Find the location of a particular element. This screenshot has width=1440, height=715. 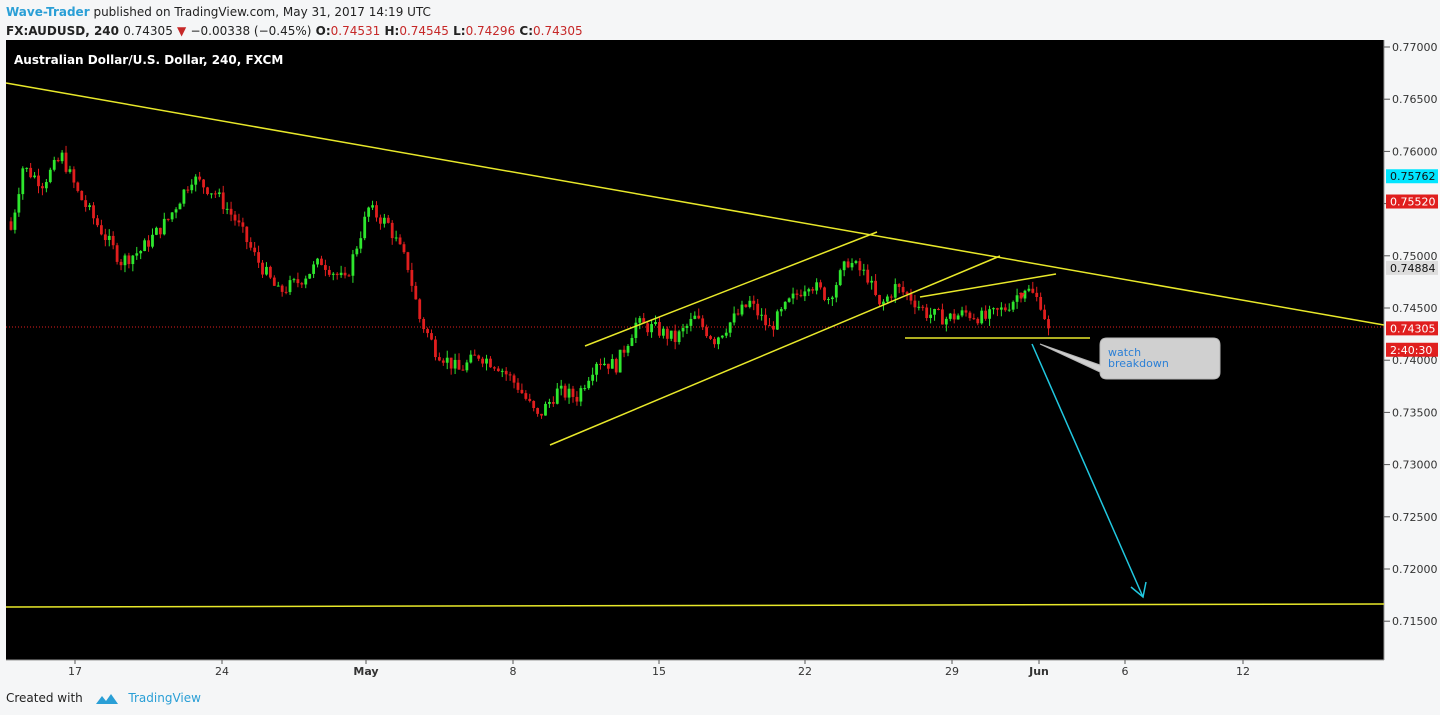

tradingview-logo-icon is located at coordinates (106, 698).